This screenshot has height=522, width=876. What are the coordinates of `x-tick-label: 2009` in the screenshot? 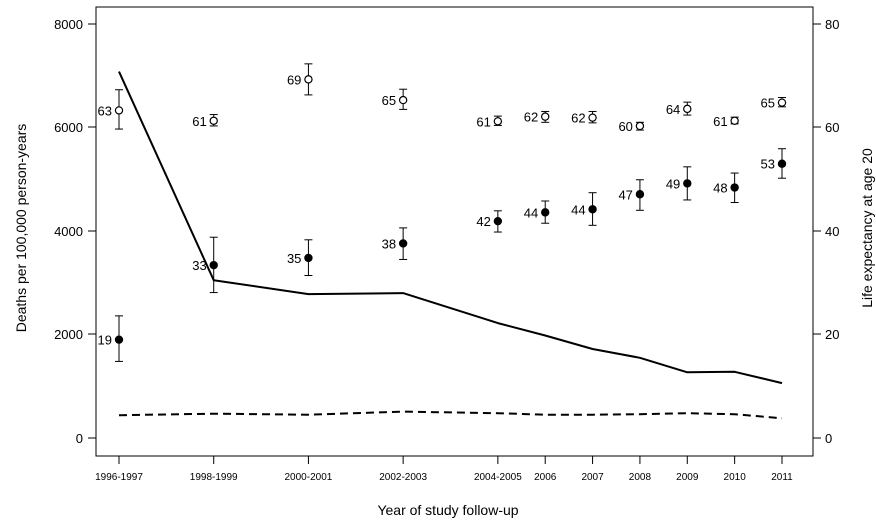 It's located at (687, 477).